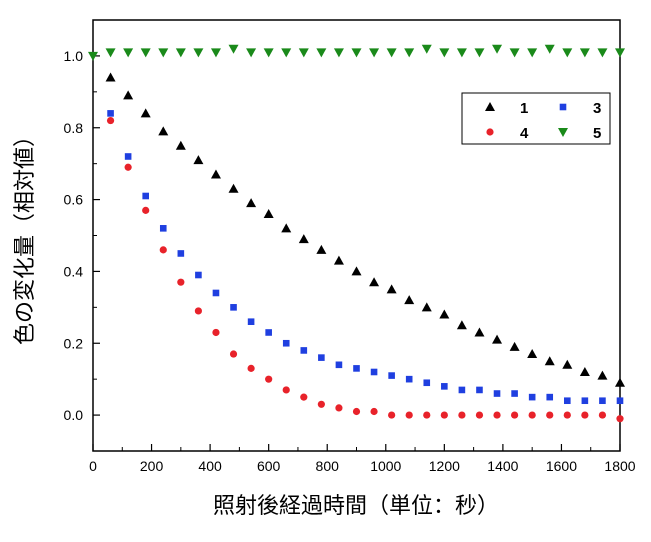  What do you see at coordinates (536, 118) in the screenshot?
I see `legend-box` at bounding box center [536, 118].